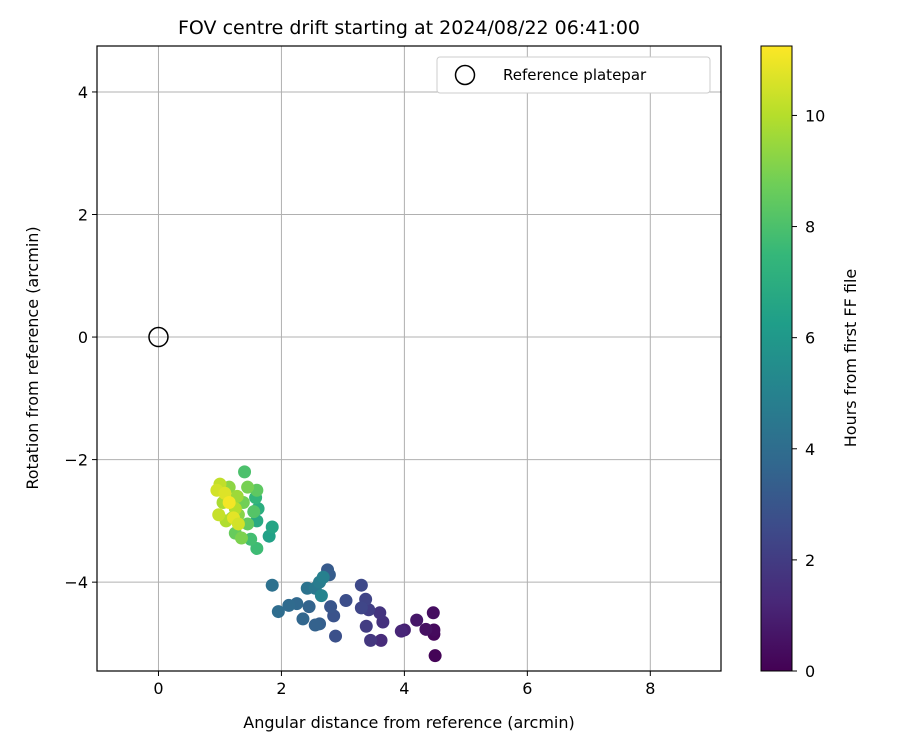 The image size is (900, 750). Describe the element at coordinates (465, 75) in the screenshot. I see `legend-reference-marker` at that location.